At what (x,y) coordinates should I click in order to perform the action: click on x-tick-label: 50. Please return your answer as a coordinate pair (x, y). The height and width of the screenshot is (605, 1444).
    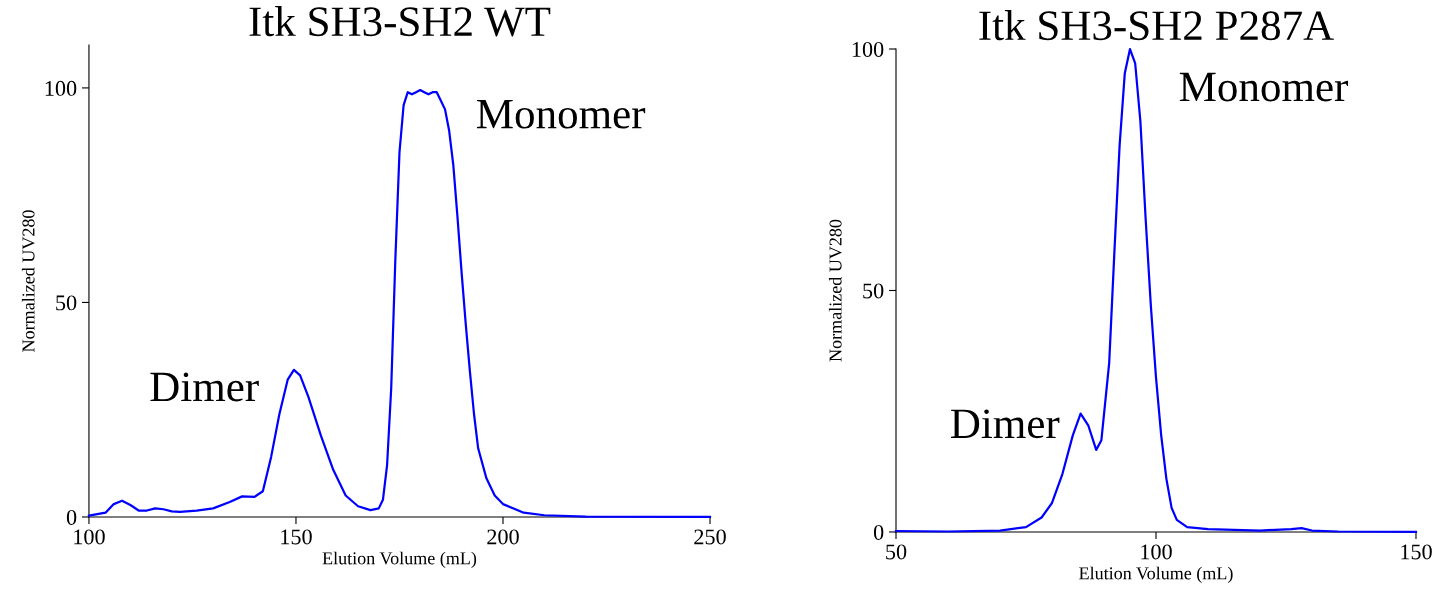
    Looking at the image, I should click on (896, 552).